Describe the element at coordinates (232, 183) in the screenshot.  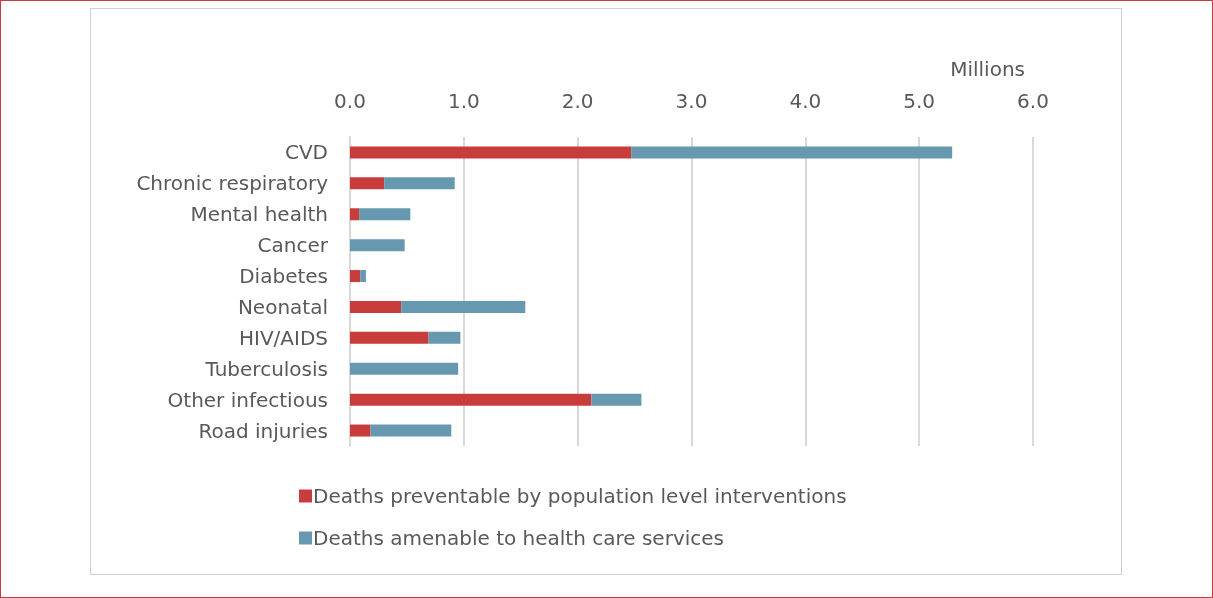
I see `y-tick-label: Chronic respiratory` at that location.